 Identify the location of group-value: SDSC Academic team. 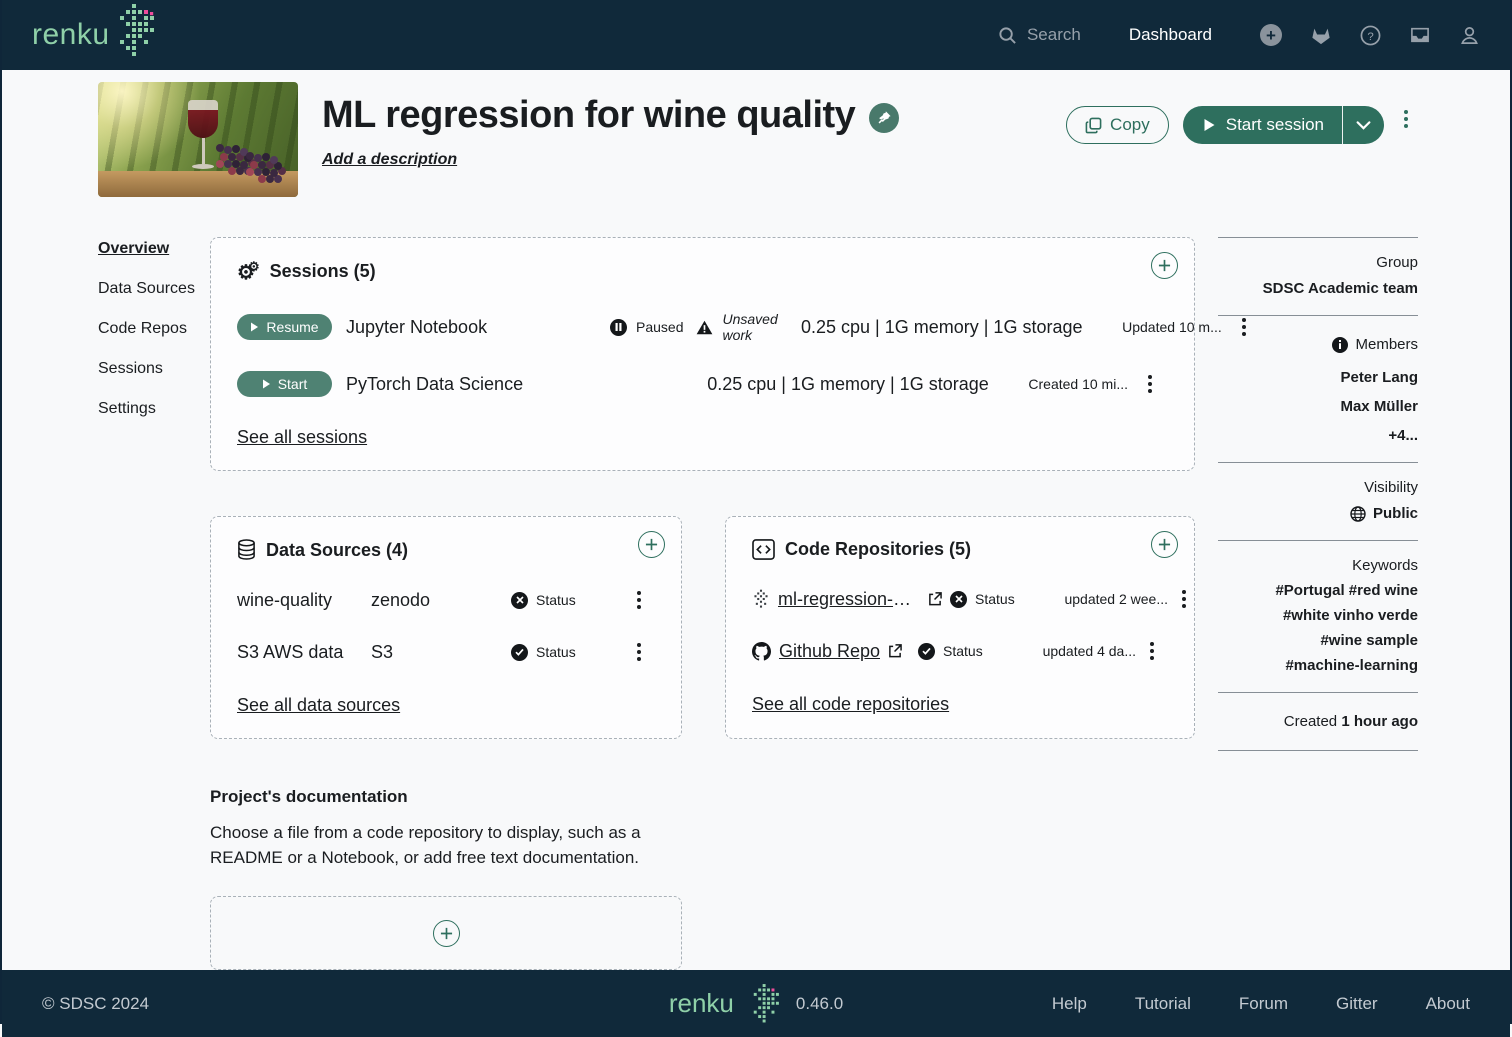
(1340, 288).